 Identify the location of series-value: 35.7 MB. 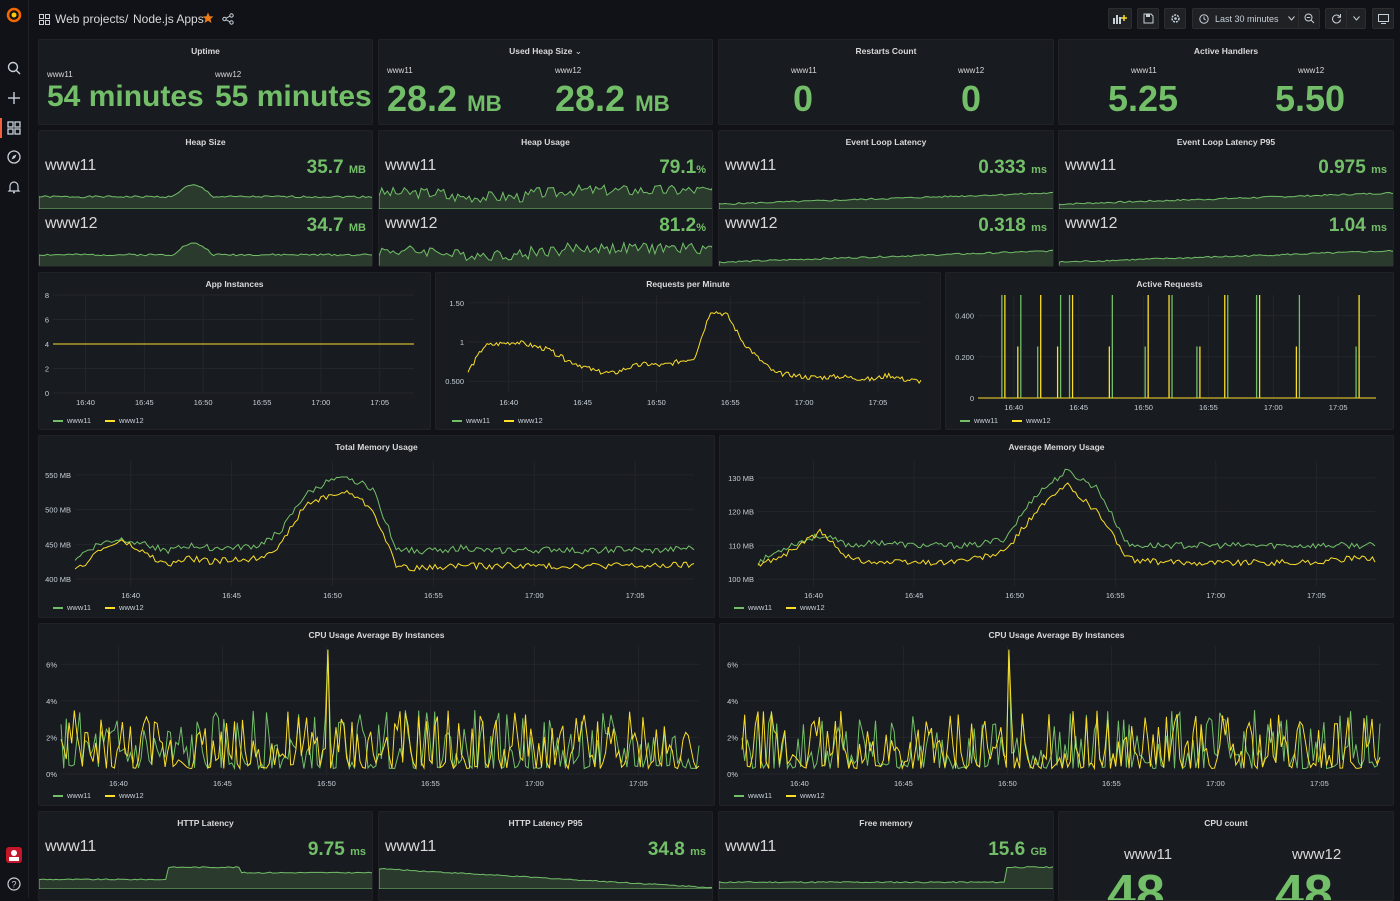
(336, 168).